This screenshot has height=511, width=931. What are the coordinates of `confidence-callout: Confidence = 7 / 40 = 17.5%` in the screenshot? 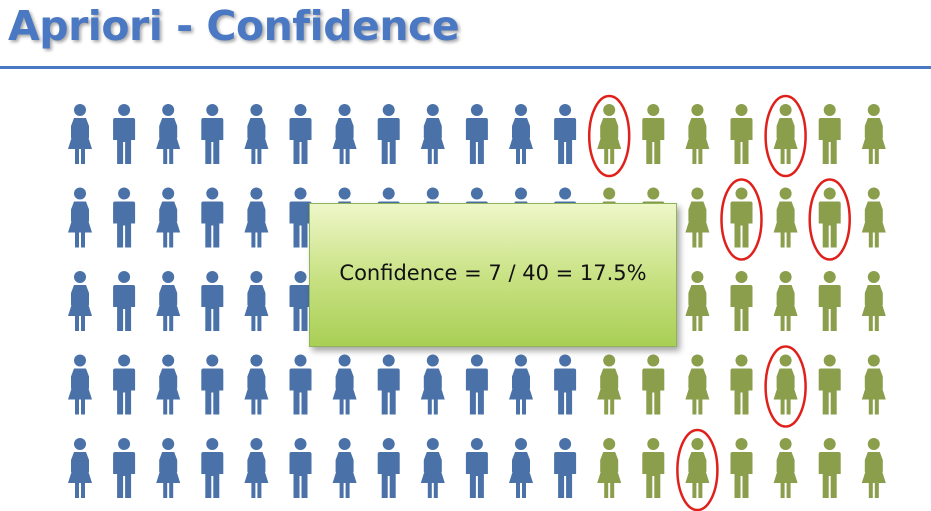 It's located at (493, 275).